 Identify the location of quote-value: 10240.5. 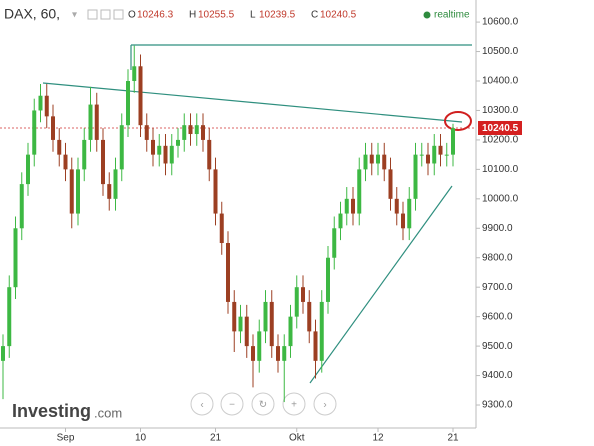
(338, 15).